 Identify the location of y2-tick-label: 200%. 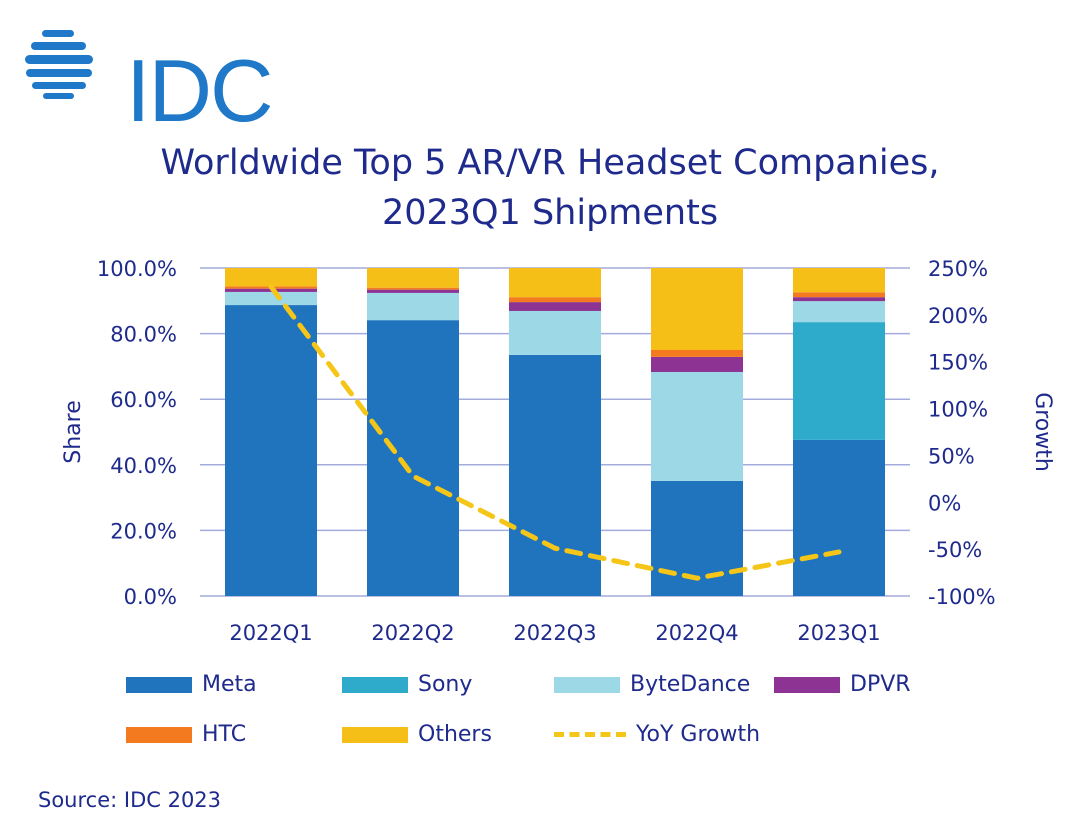
(958, 316).